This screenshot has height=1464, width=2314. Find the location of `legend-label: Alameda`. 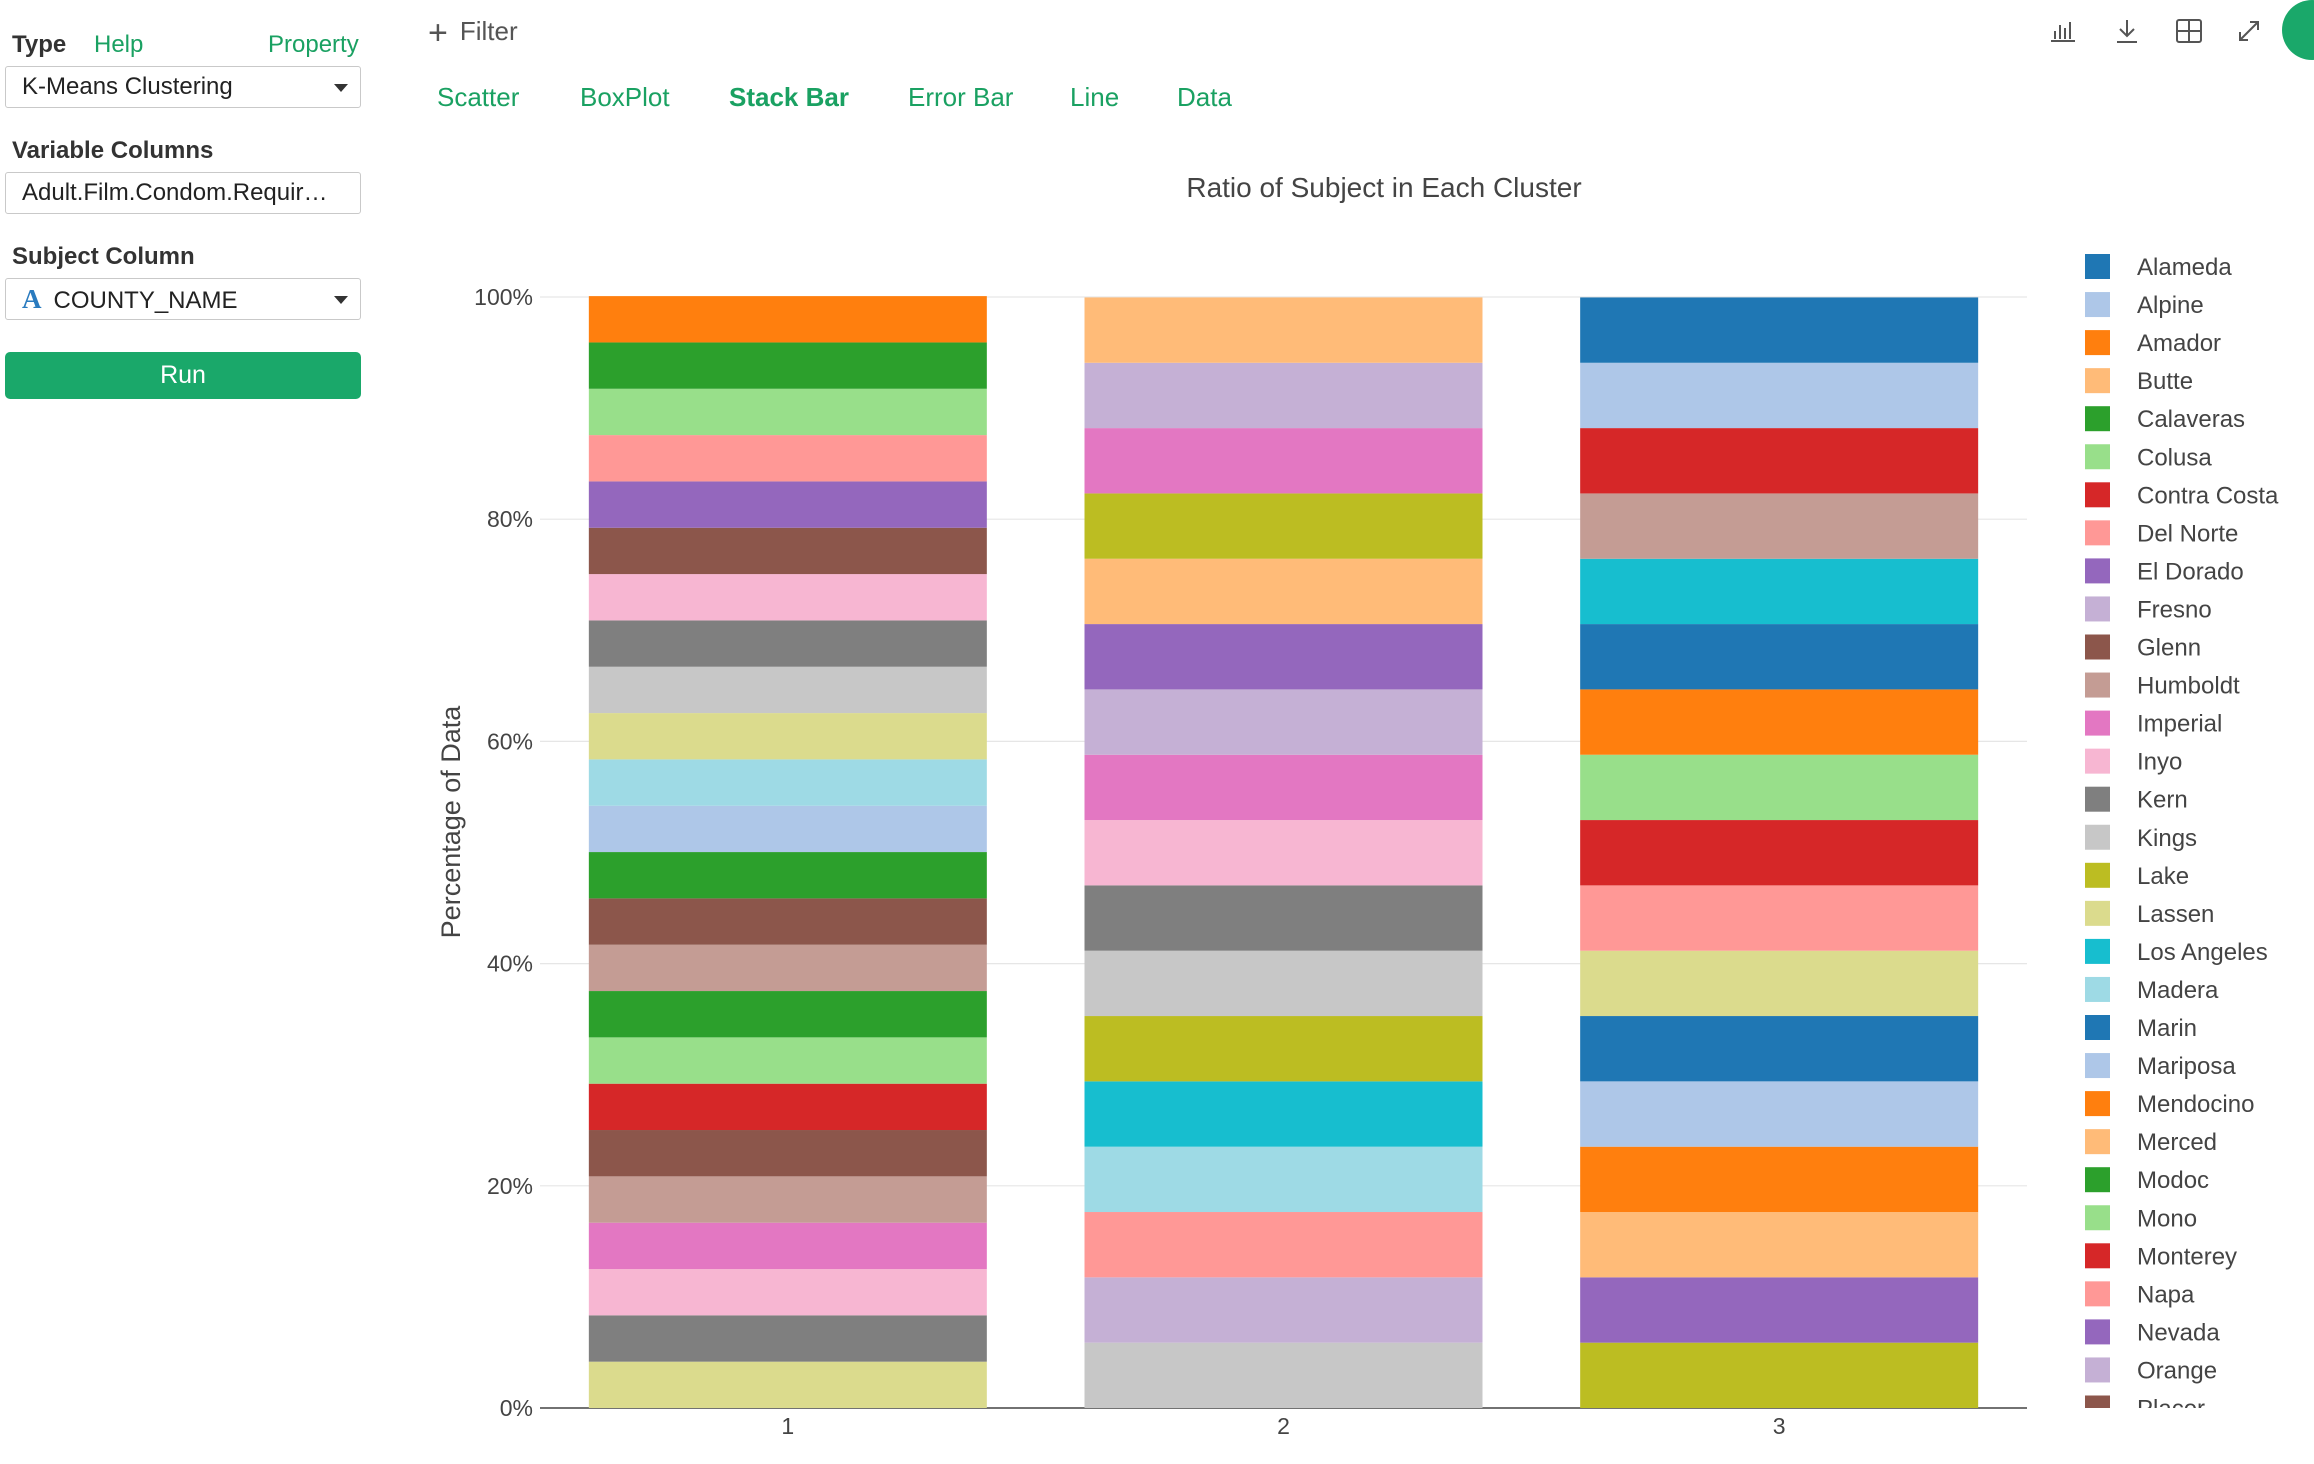

legend-label: Alameda is located at coordinates (2184, 267).